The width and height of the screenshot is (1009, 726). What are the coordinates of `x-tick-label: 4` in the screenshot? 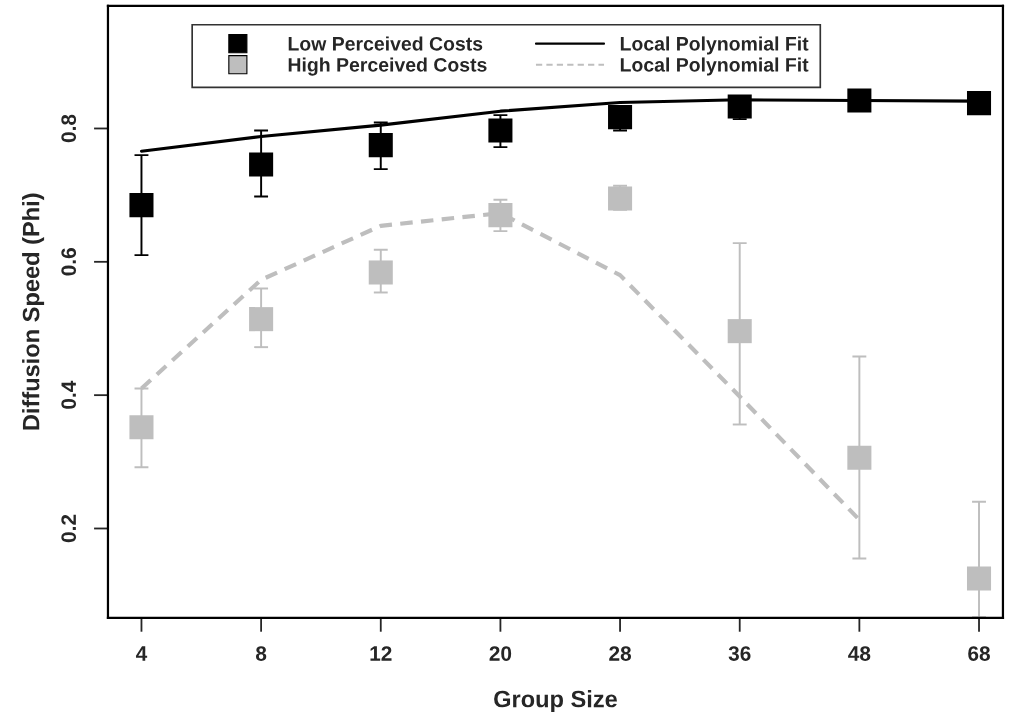 It's located at (141, 653).